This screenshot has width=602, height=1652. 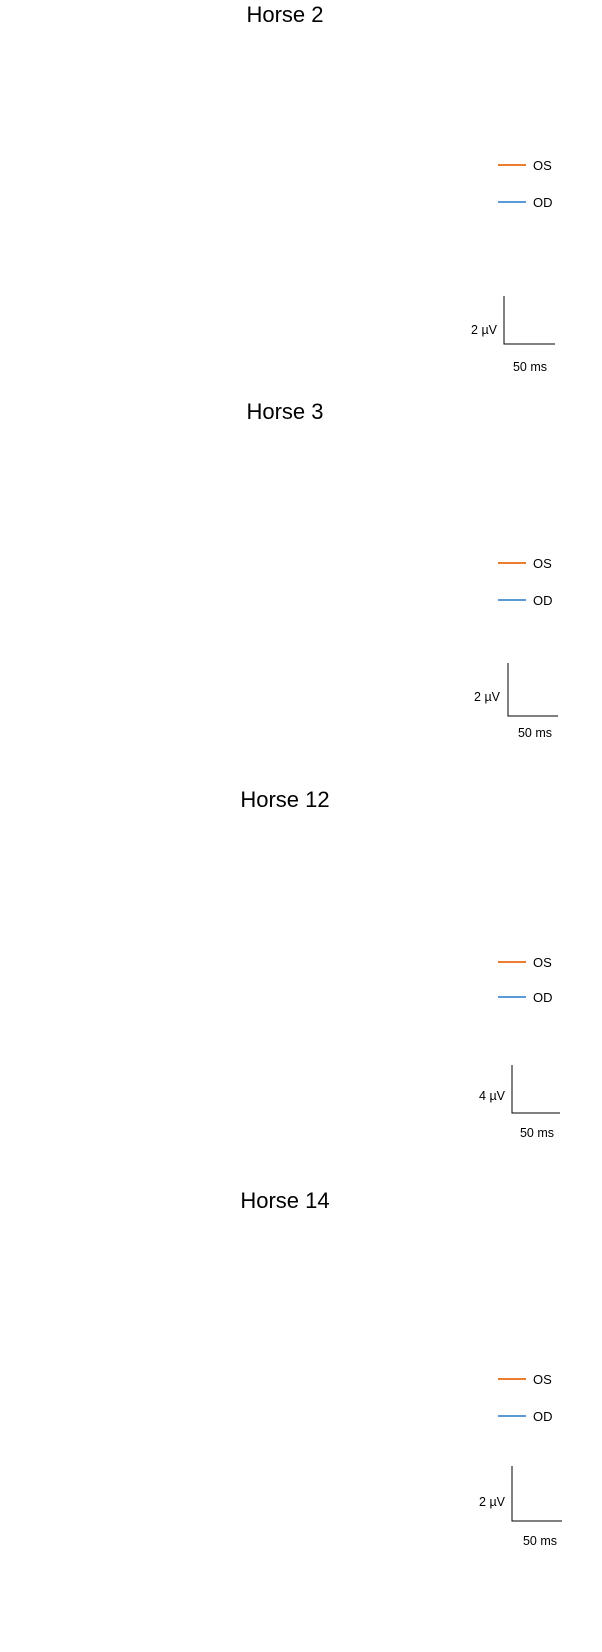 What do you see at coordinates (284, 411) in the screenshot?
I see `panel-title: Horse 3` at bounding box center [284, 411].